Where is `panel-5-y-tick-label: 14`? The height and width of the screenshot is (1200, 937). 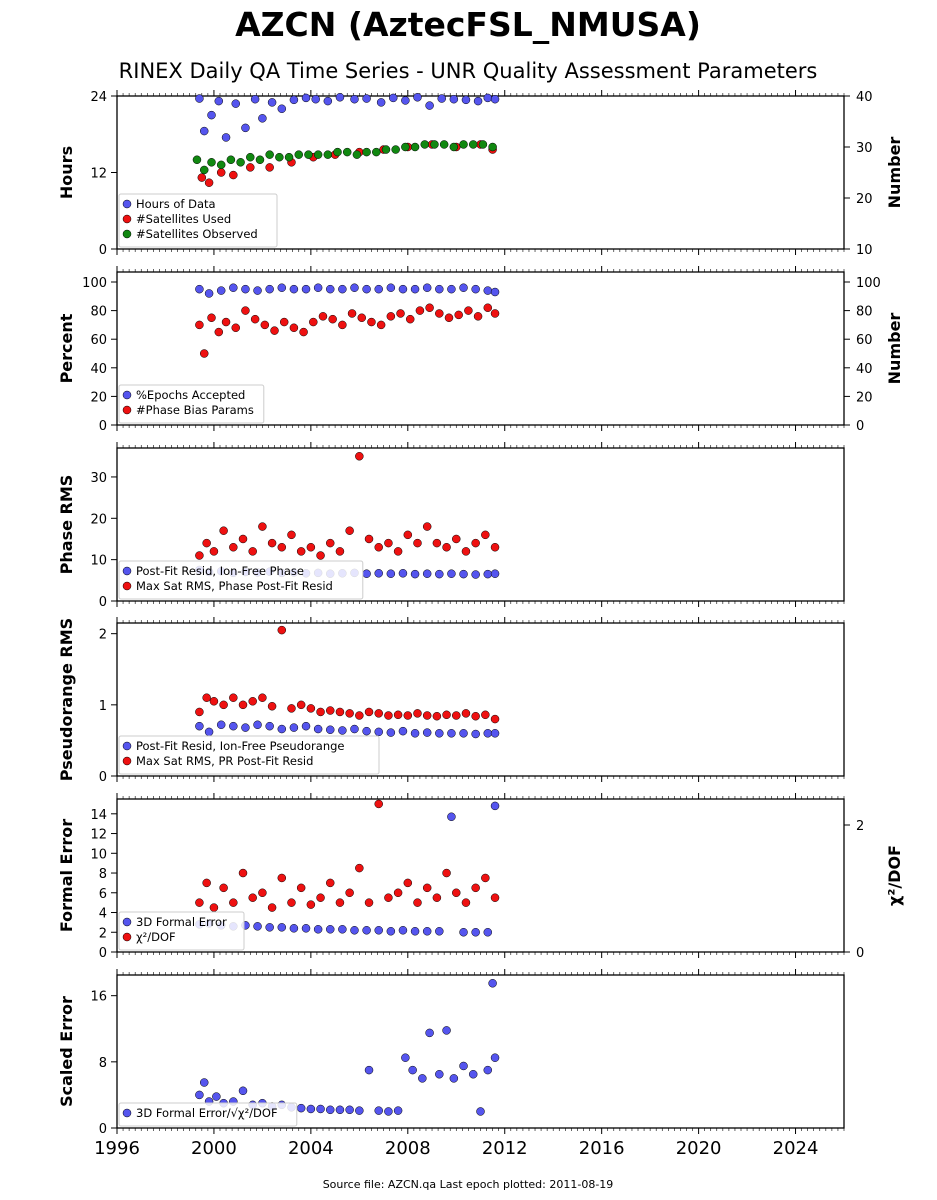 panel-5-y-tick-label: 14 is located at coordinates (98, 815).